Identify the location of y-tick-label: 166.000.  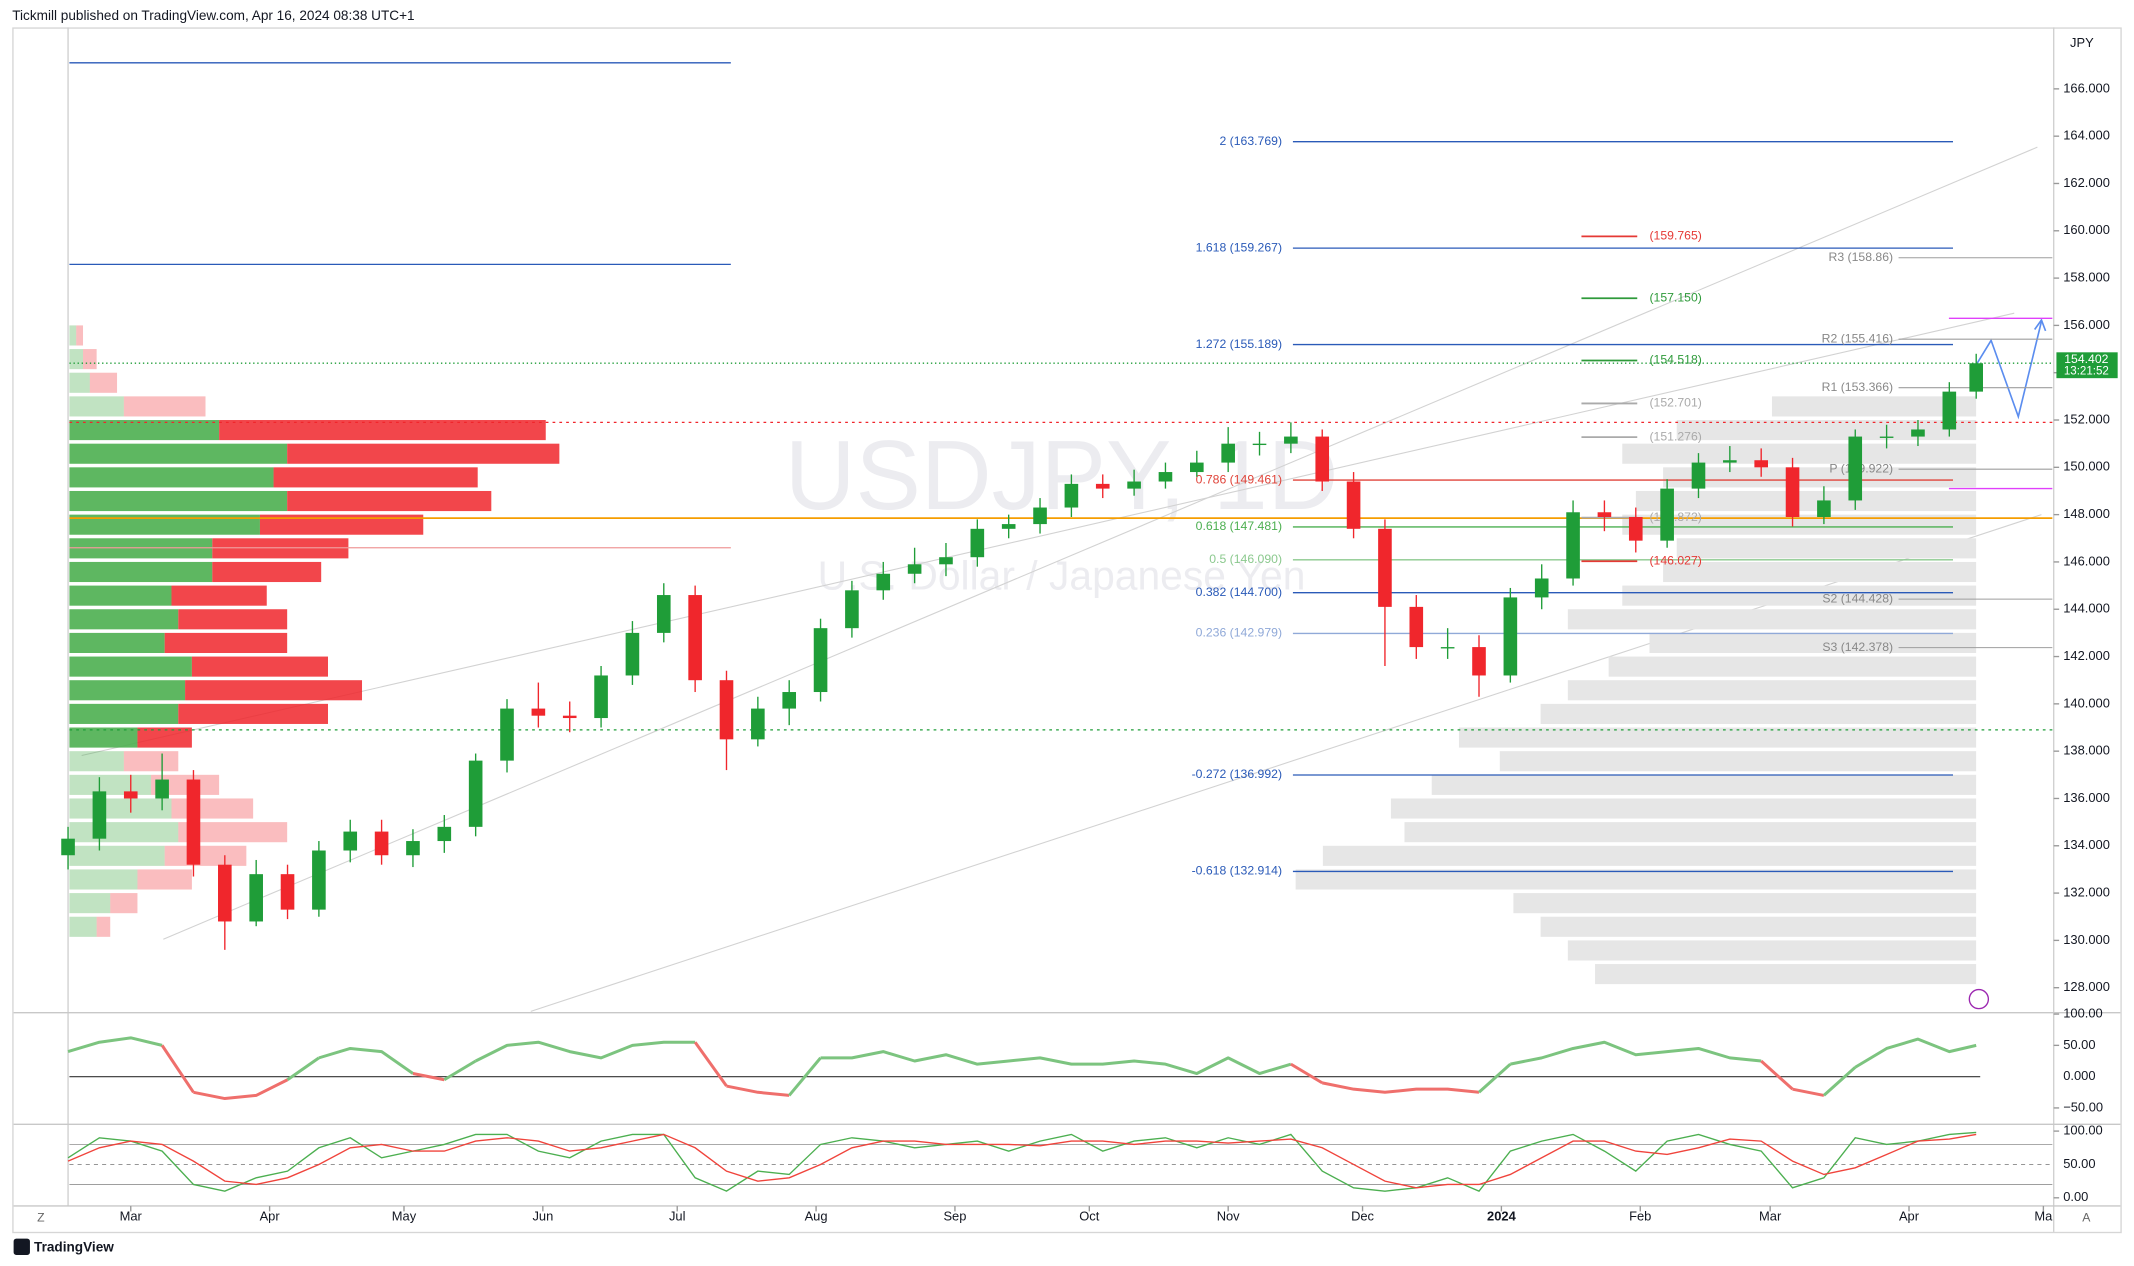
(2086, 87).